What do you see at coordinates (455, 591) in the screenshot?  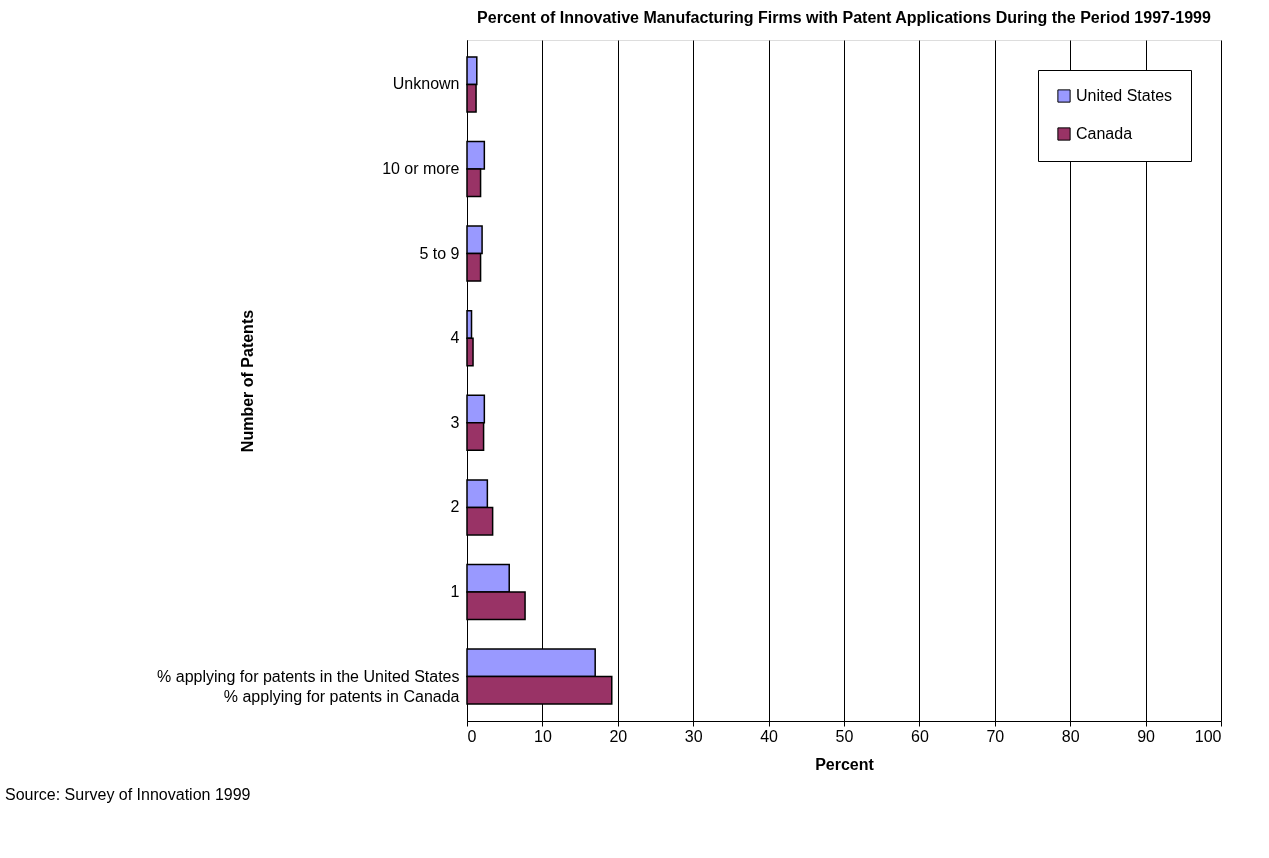 I see `y-tick-label: 1` at bounding box center [455, 591].